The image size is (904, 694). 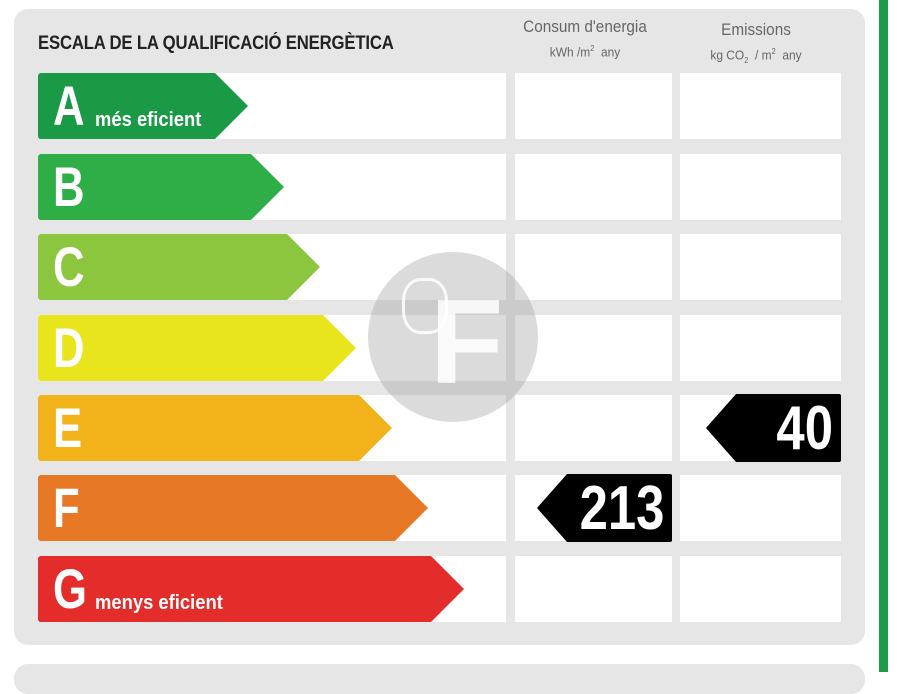 What do you see at coordinates (760, 187) in the screenshot?
I see `emissions-cell-b` at bounding box center [760, 187].